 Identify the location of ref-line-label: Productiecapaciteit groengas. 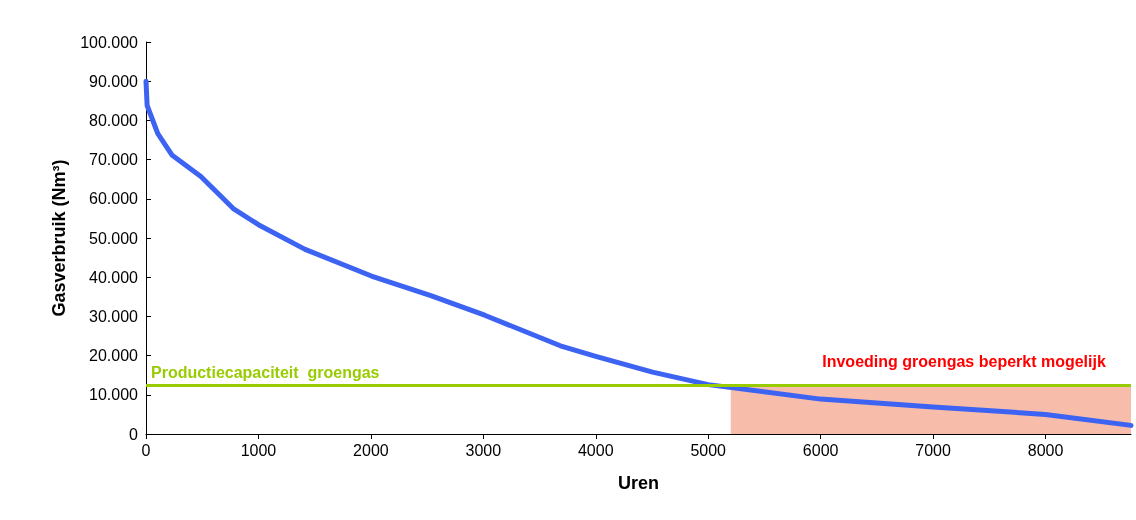
(265, 372).